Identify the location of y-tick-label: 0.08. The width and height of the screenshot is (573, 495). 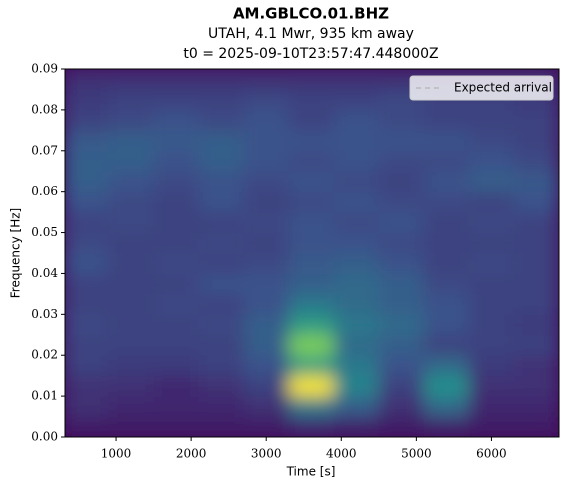
(44, 109).